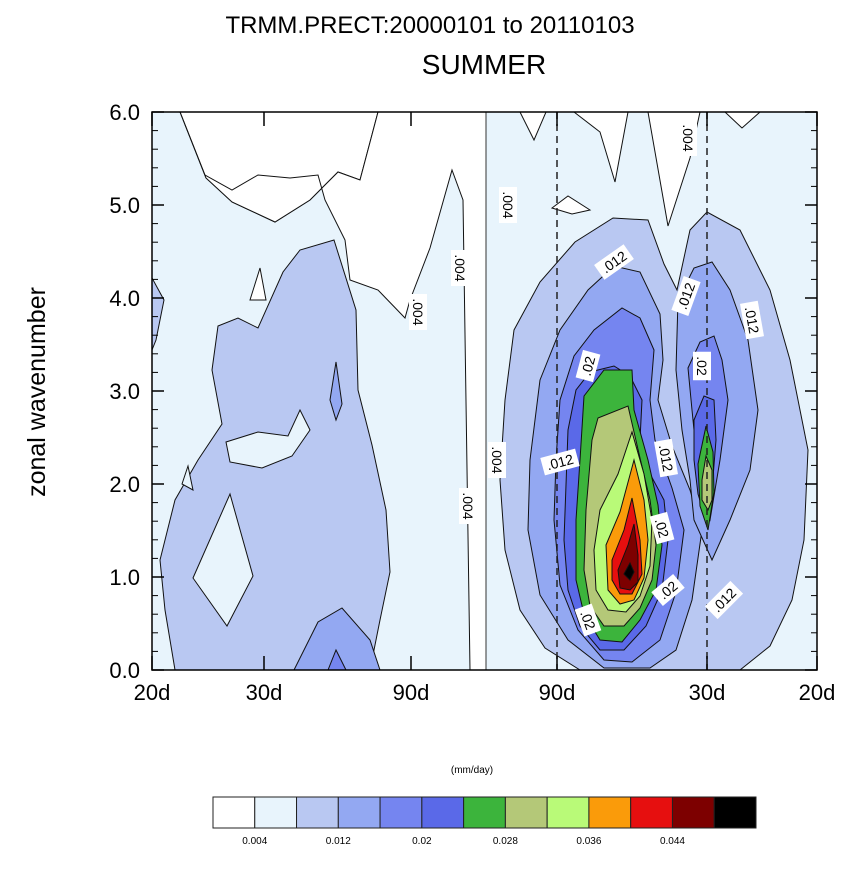 The image size is (857, 880). I want to click on fill-level-2-left-west, so click(158, 314).